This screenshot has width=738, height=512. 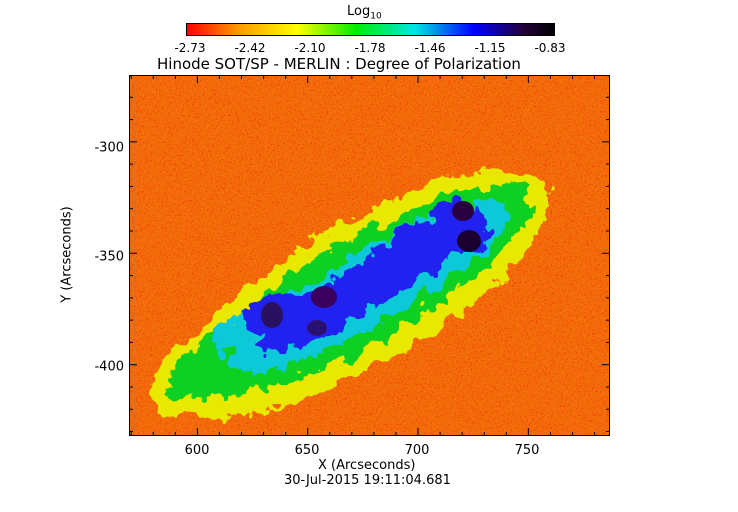 I want to click on x-tick-label: 700, so click(x=417, y=450).